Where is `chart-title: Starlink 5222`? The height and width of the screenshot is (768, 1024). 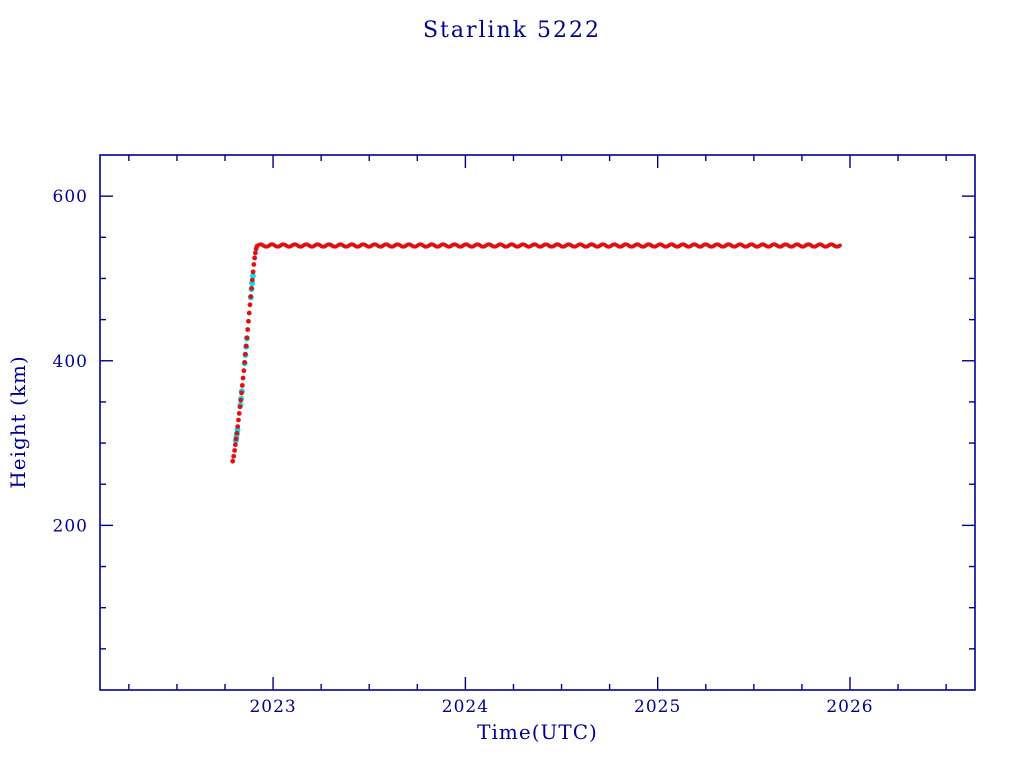
chart-title: Starlink 5222 is located at coordinates (512, 30).